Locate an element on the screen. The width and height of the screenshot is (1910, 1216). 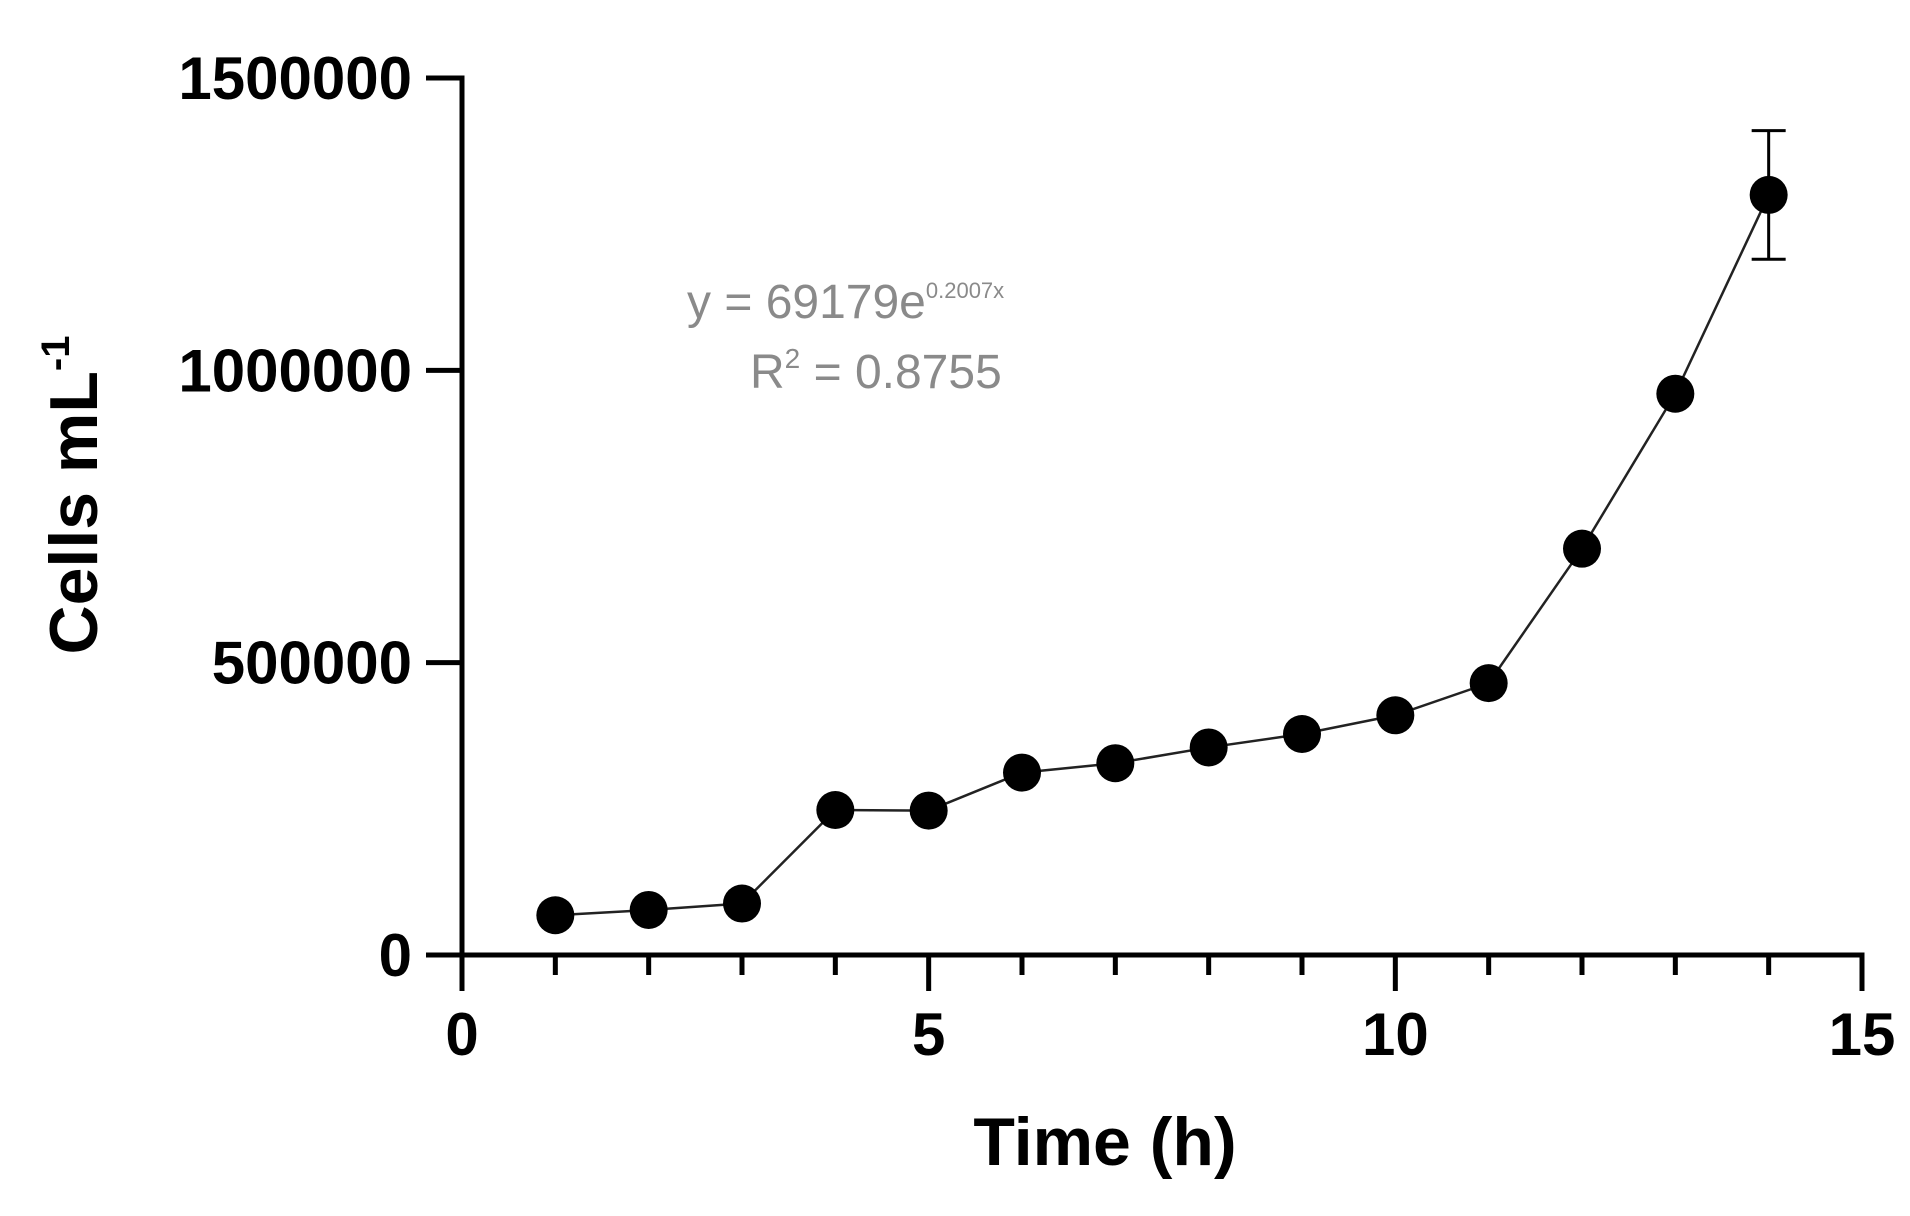
y-tick-label: 1000000 is located at coordinates (295, 370).